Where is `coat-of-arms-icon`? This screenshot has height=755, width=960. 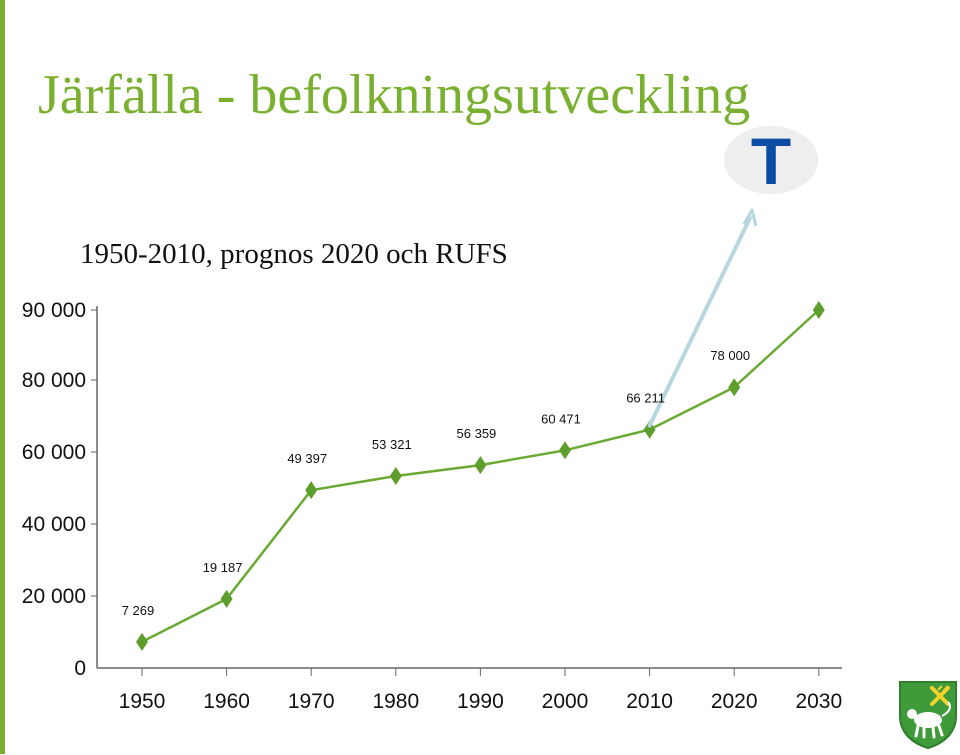 coat-of-arms-icon is located at coordinates (928, 715).